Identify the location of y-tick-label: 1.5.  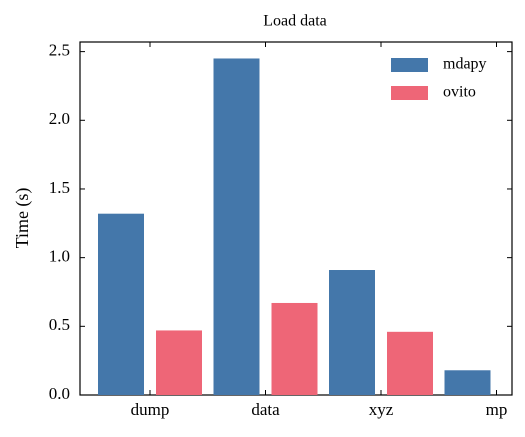
(59, 187).